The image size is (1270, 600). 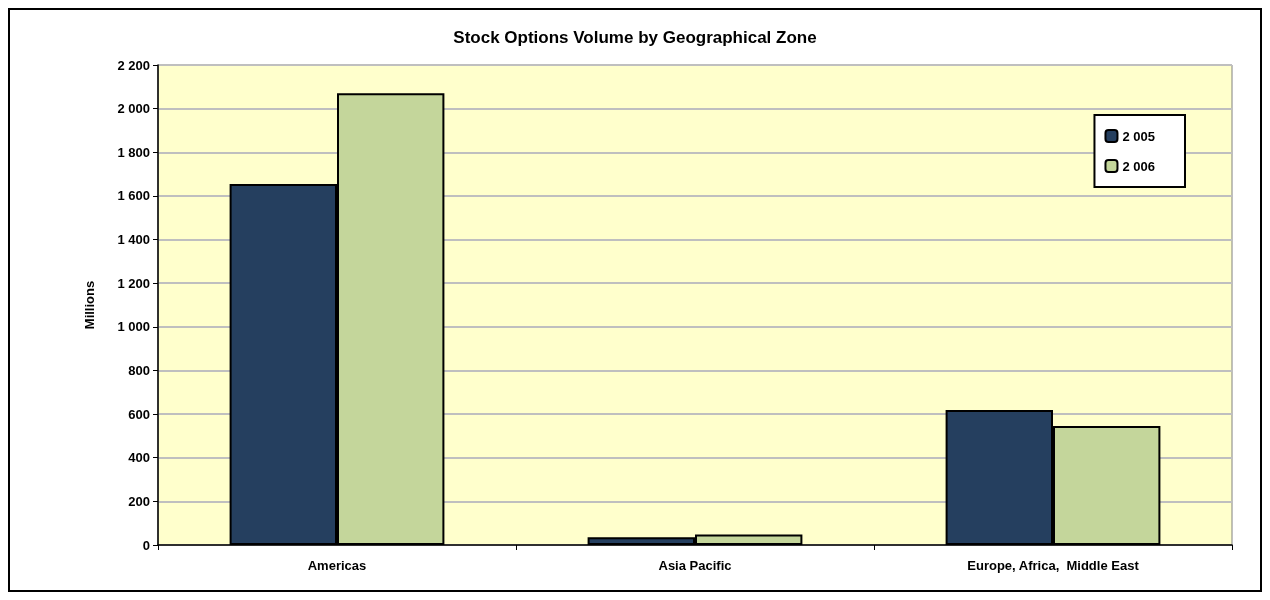 I want to click on y-tick-label: 400, so click(x=139, y=458).